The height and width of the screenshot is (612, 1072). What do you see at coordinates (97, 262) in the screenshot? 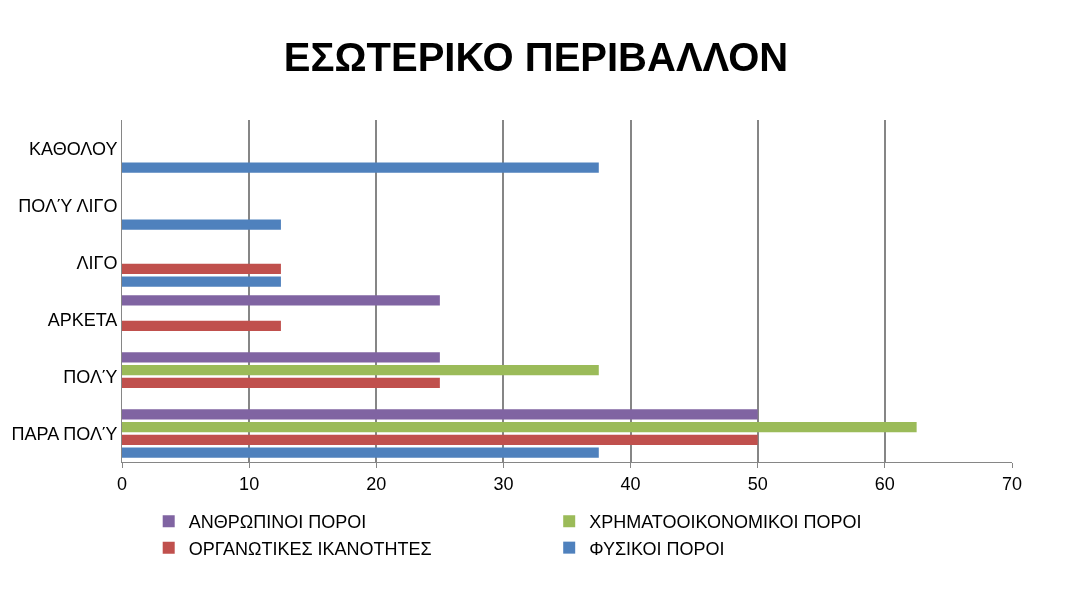
I see `y-tick-label: ΛΙΓΟ` at bounding box center [97, 262].